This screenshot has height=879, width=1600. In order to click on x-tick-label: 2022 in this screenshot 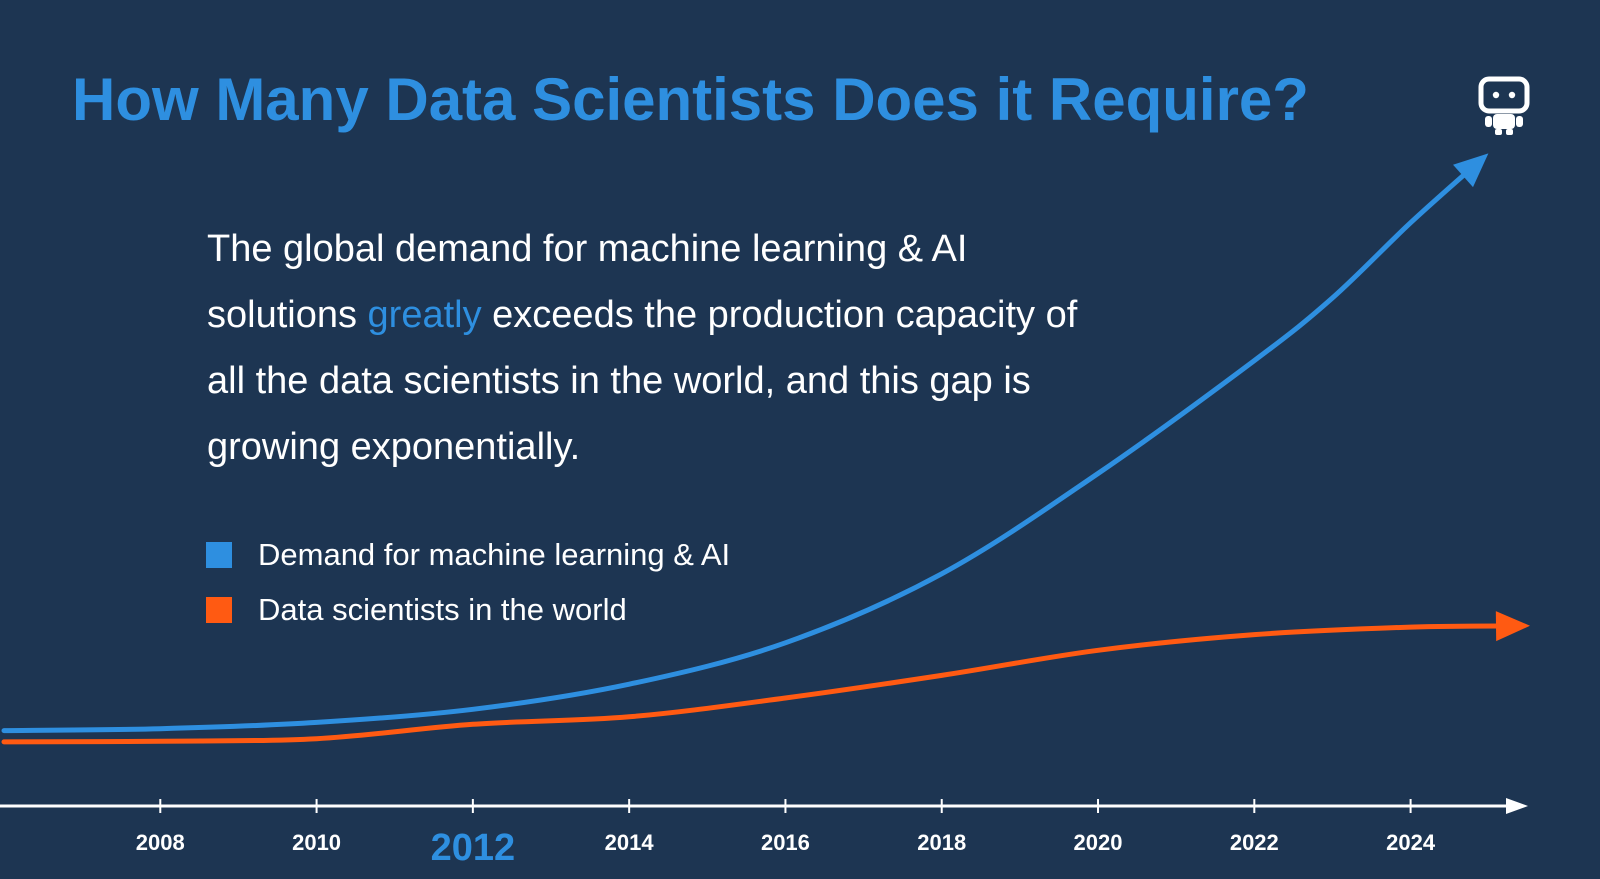, I will do `click(1254, 842)`.